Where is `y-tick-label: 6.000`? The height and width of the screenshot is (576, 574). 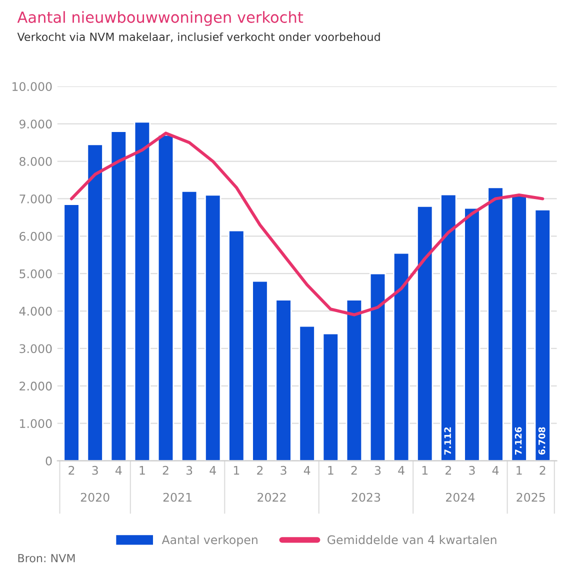 y-tick-label: 6.000 is located at coordinates (36, 236).